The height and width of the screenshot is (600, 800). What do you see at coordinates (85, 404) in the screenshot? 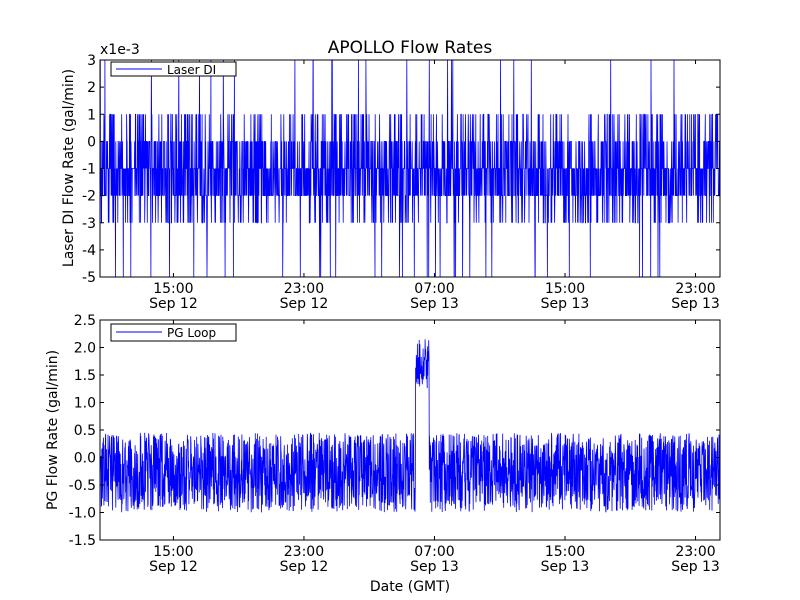
I see `y-tick-label: 1.0` at bounding box center [85, 404].